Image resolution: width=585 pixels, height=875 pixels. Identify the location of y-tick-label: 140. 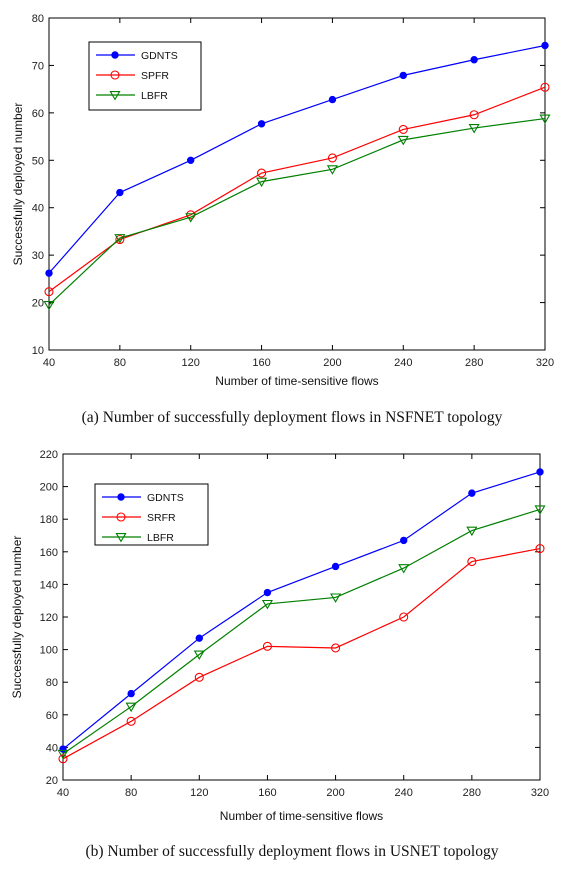
(49, 585).